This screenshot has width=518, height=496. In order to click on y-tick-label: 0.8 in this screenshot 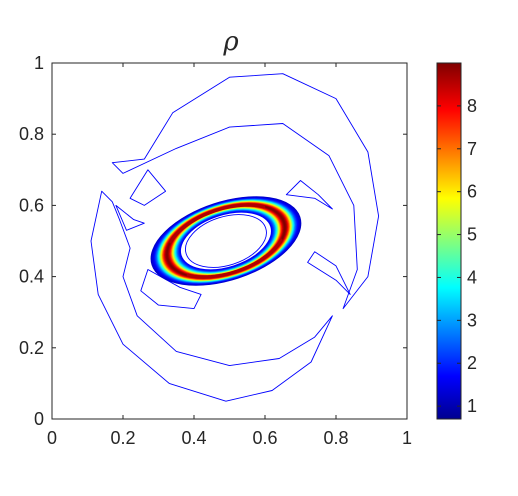, I will do `click(31, 134)`.